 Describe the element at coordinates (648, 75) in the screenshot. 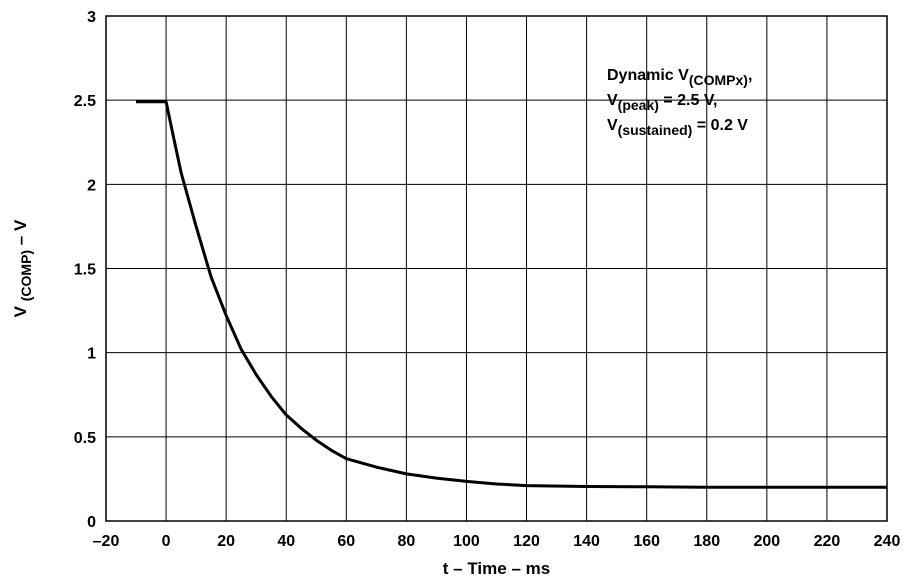

I see `annotation-text: Dynamic V` at that location.